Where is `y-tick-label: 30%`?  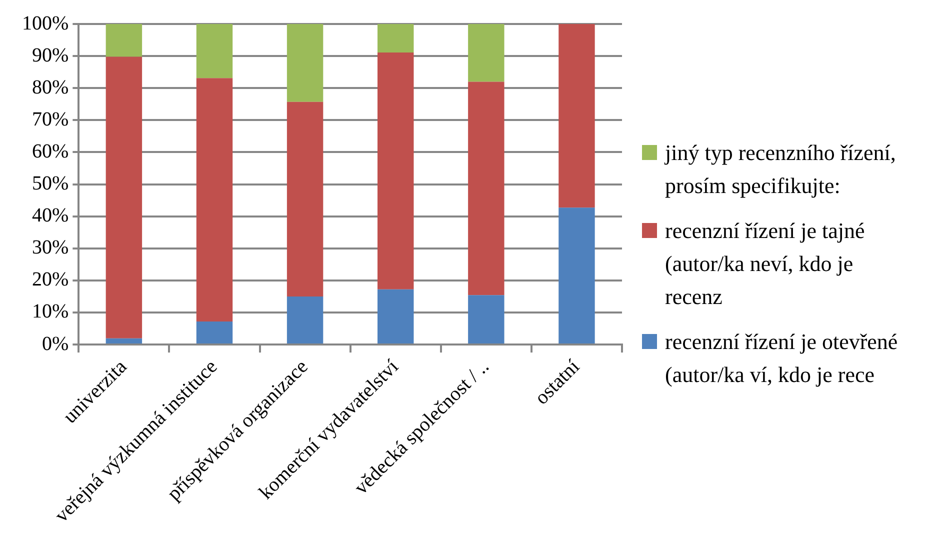 y-tick-label: 30% is located at coordinates (50, 247).